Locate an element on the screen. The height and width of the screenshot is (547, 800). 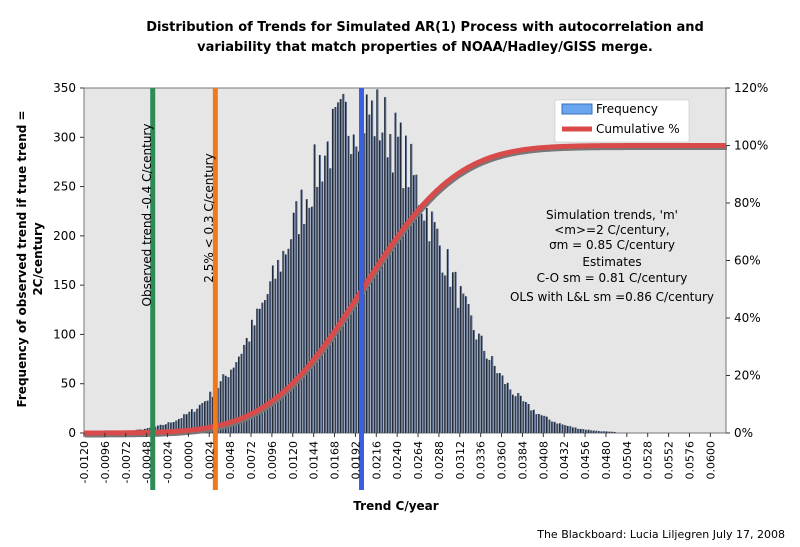
y-right-tick-label: 100% is located at coordinates (751, 146).